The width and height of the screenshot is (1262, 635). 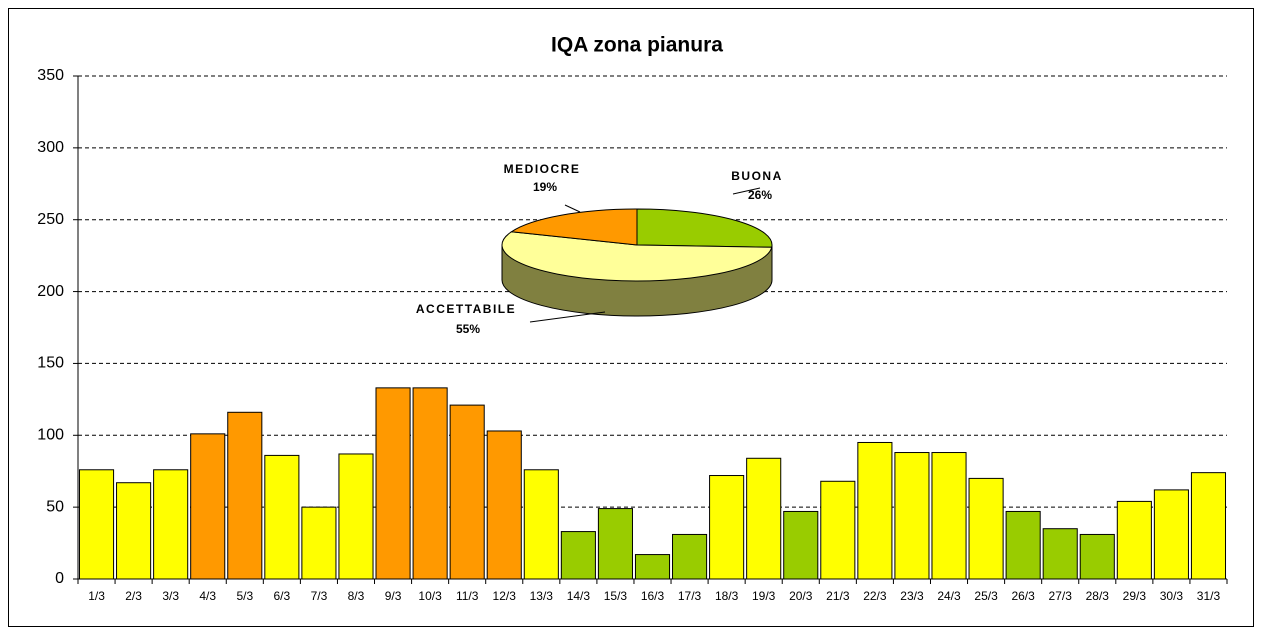 What do you see at coordinates (542, 169) in the screenshot?
I see `pie-label: MEDIOCRE` at bounding box center [542, 169].